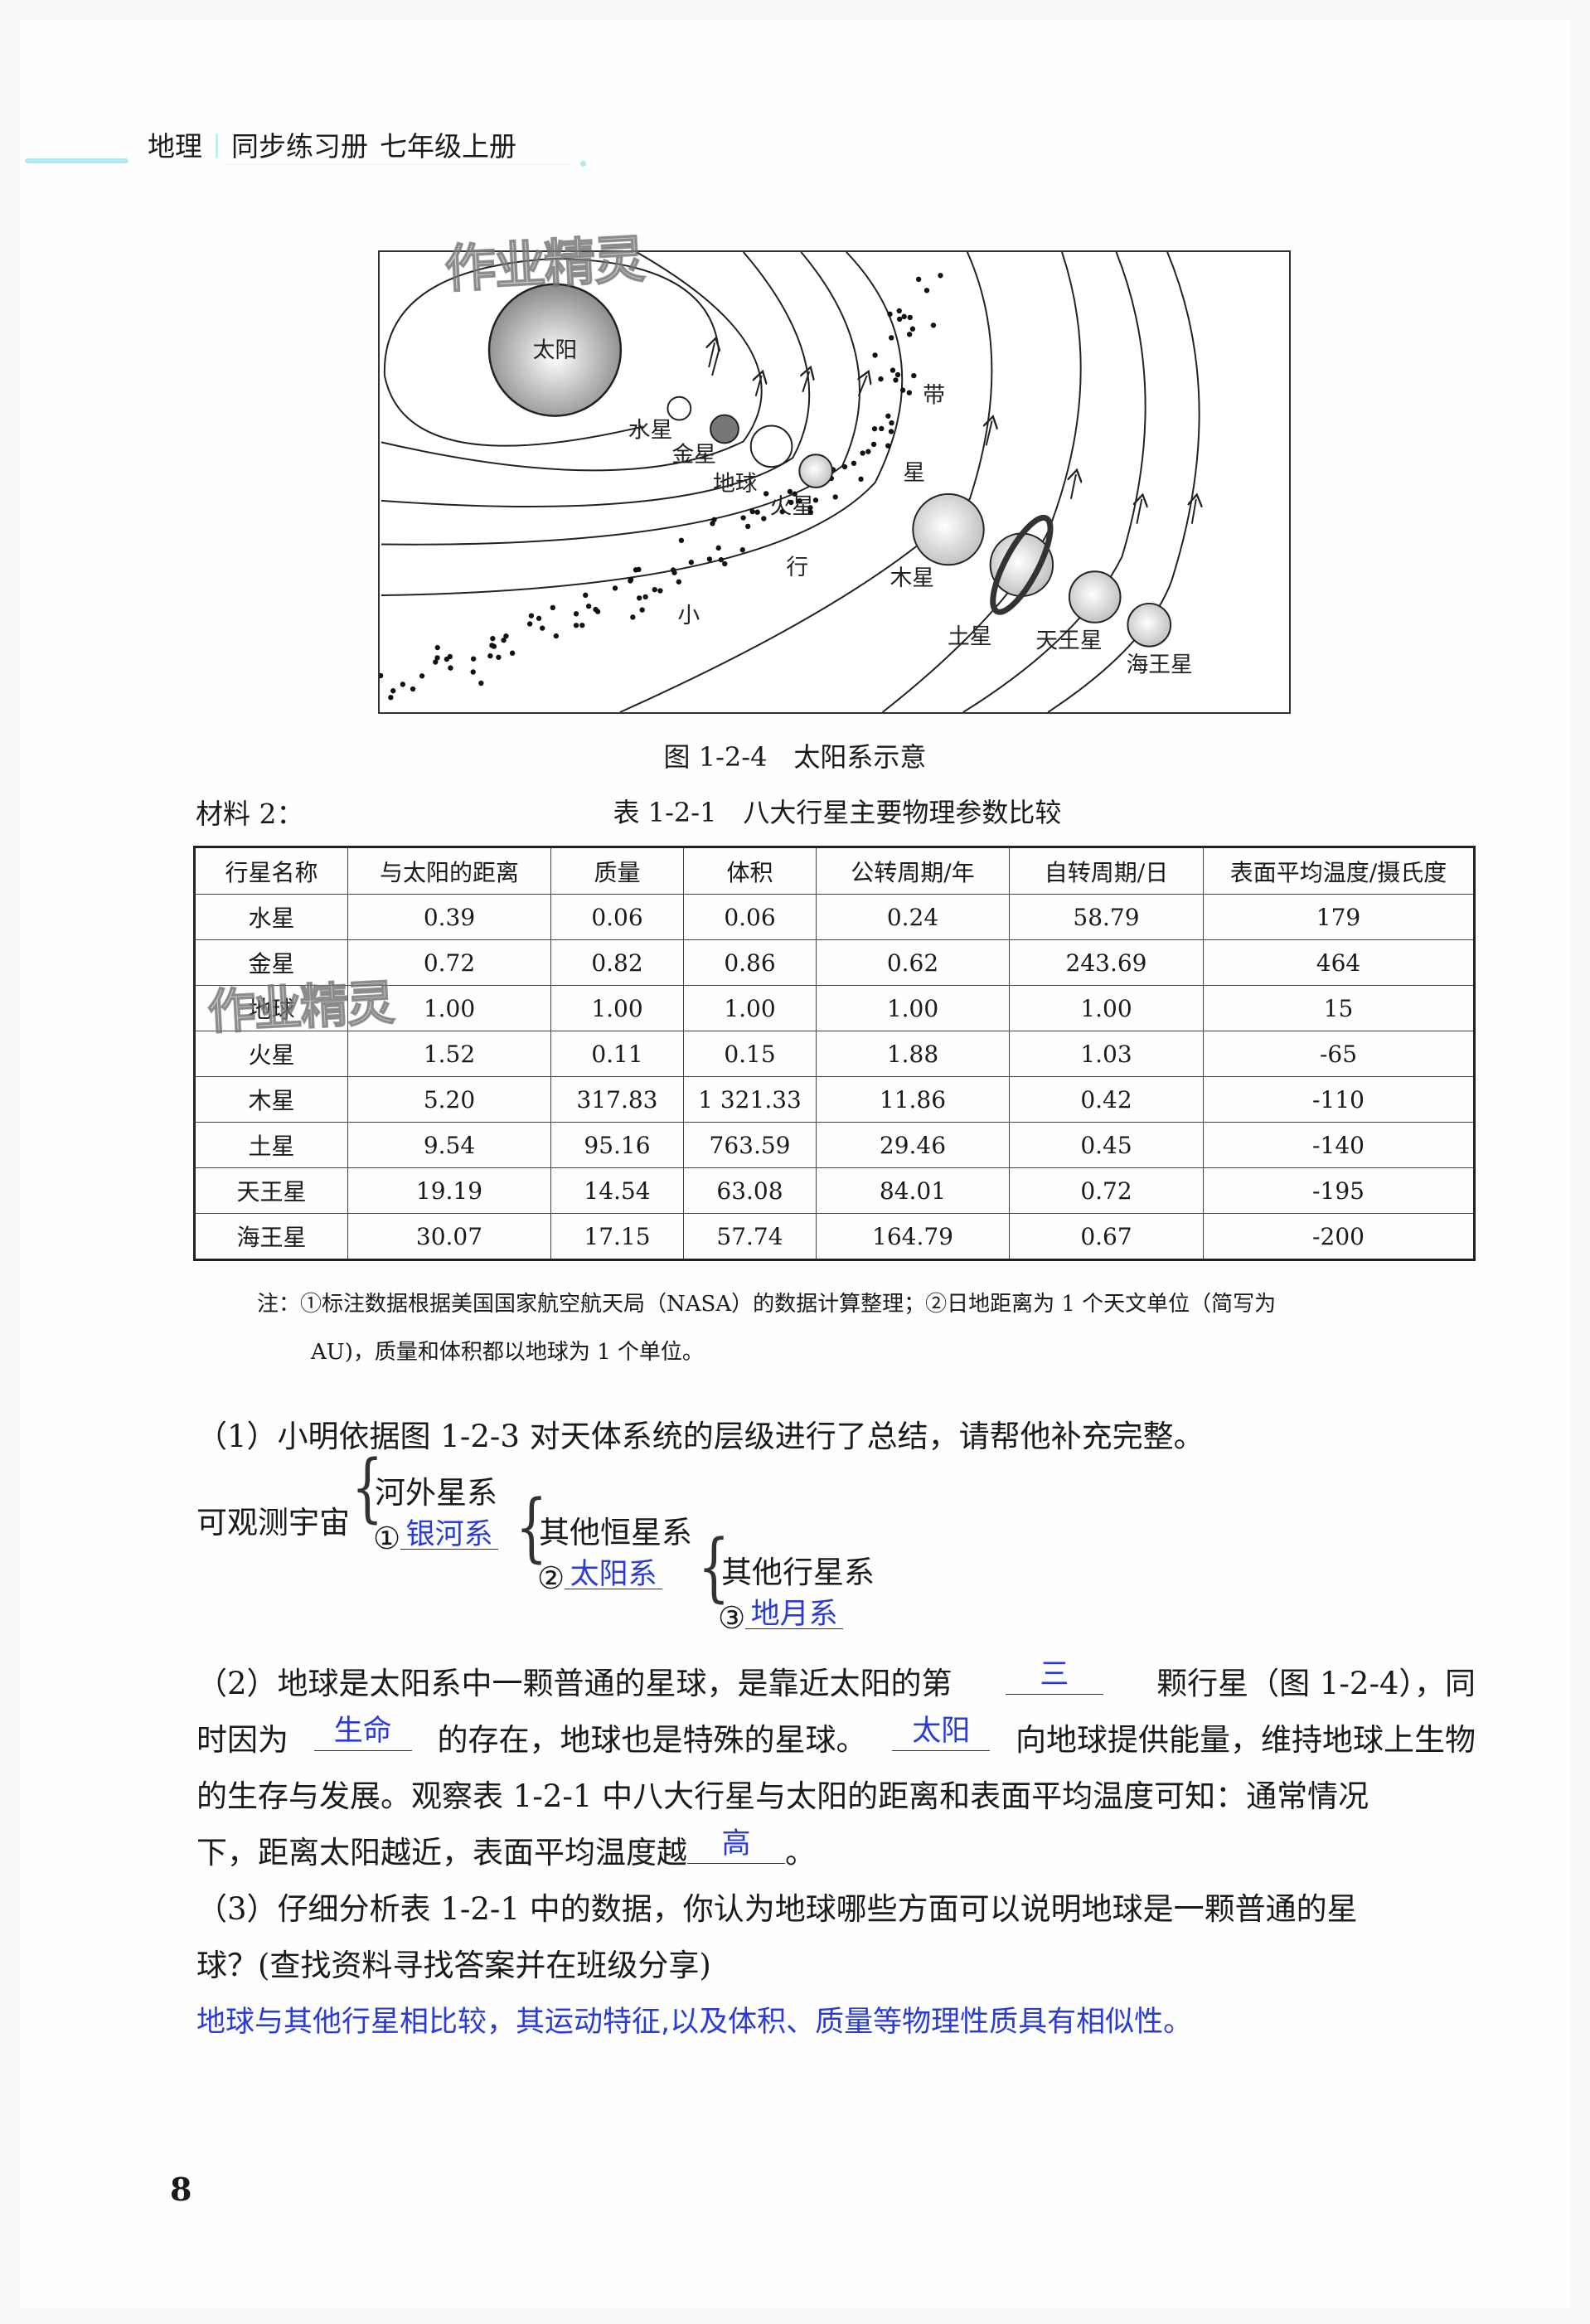  Describe the element at coordinates (617, 1237) in the screenshot. I see `value-cell: 17.15` at that location.